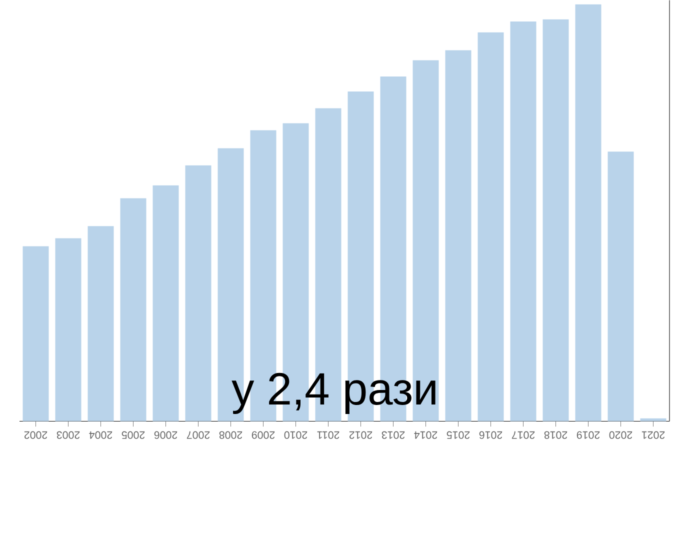 The image size is (682, 549). What do you see at coordinates (393, 435) in the screenshot?
I see `x-tick-label: 2013` at bounding box center [393, 435].